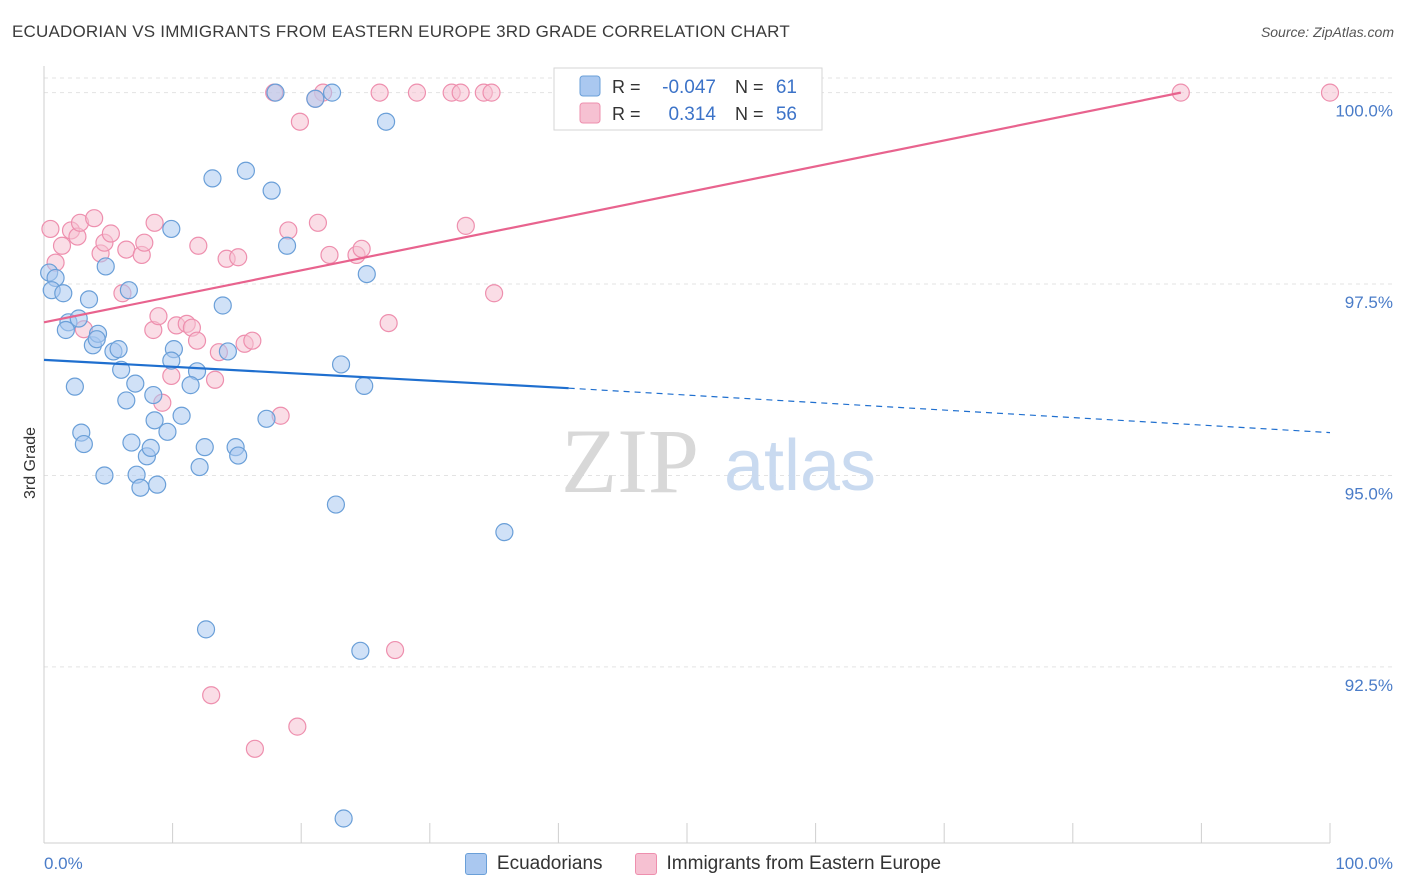  Describe the element at coordinates (1369, 685) in the screenshot. I see `y-tick-label-3: 92.5%` at that location.